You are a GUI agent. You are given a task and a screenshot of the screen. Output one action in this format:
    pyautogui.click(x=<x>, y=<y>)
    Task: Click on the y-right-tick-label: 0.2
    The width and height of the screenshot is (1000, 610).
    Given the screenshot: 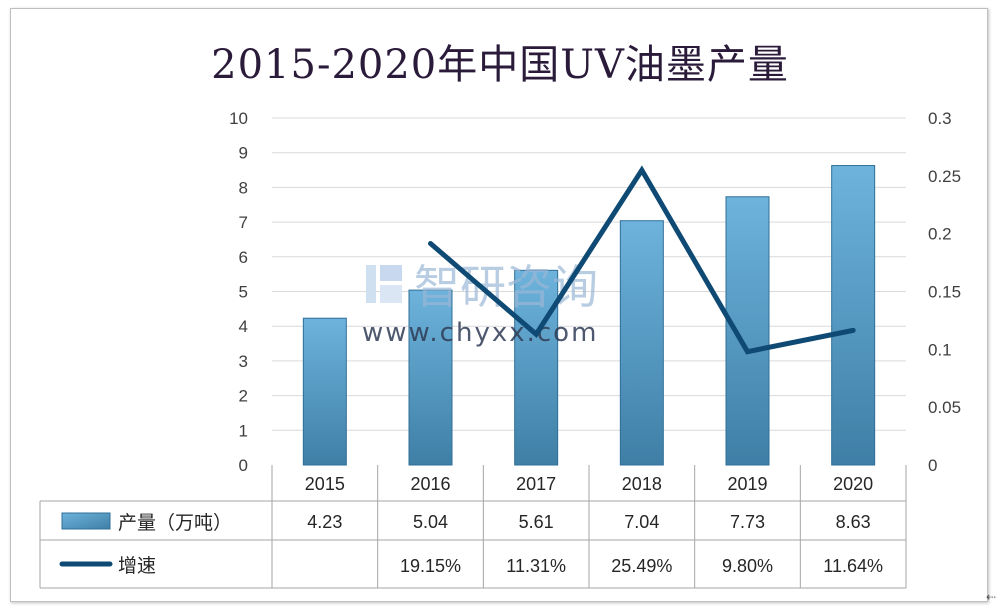 What is the action you would take?
    pyautogui.click(x=940, y=234)
    